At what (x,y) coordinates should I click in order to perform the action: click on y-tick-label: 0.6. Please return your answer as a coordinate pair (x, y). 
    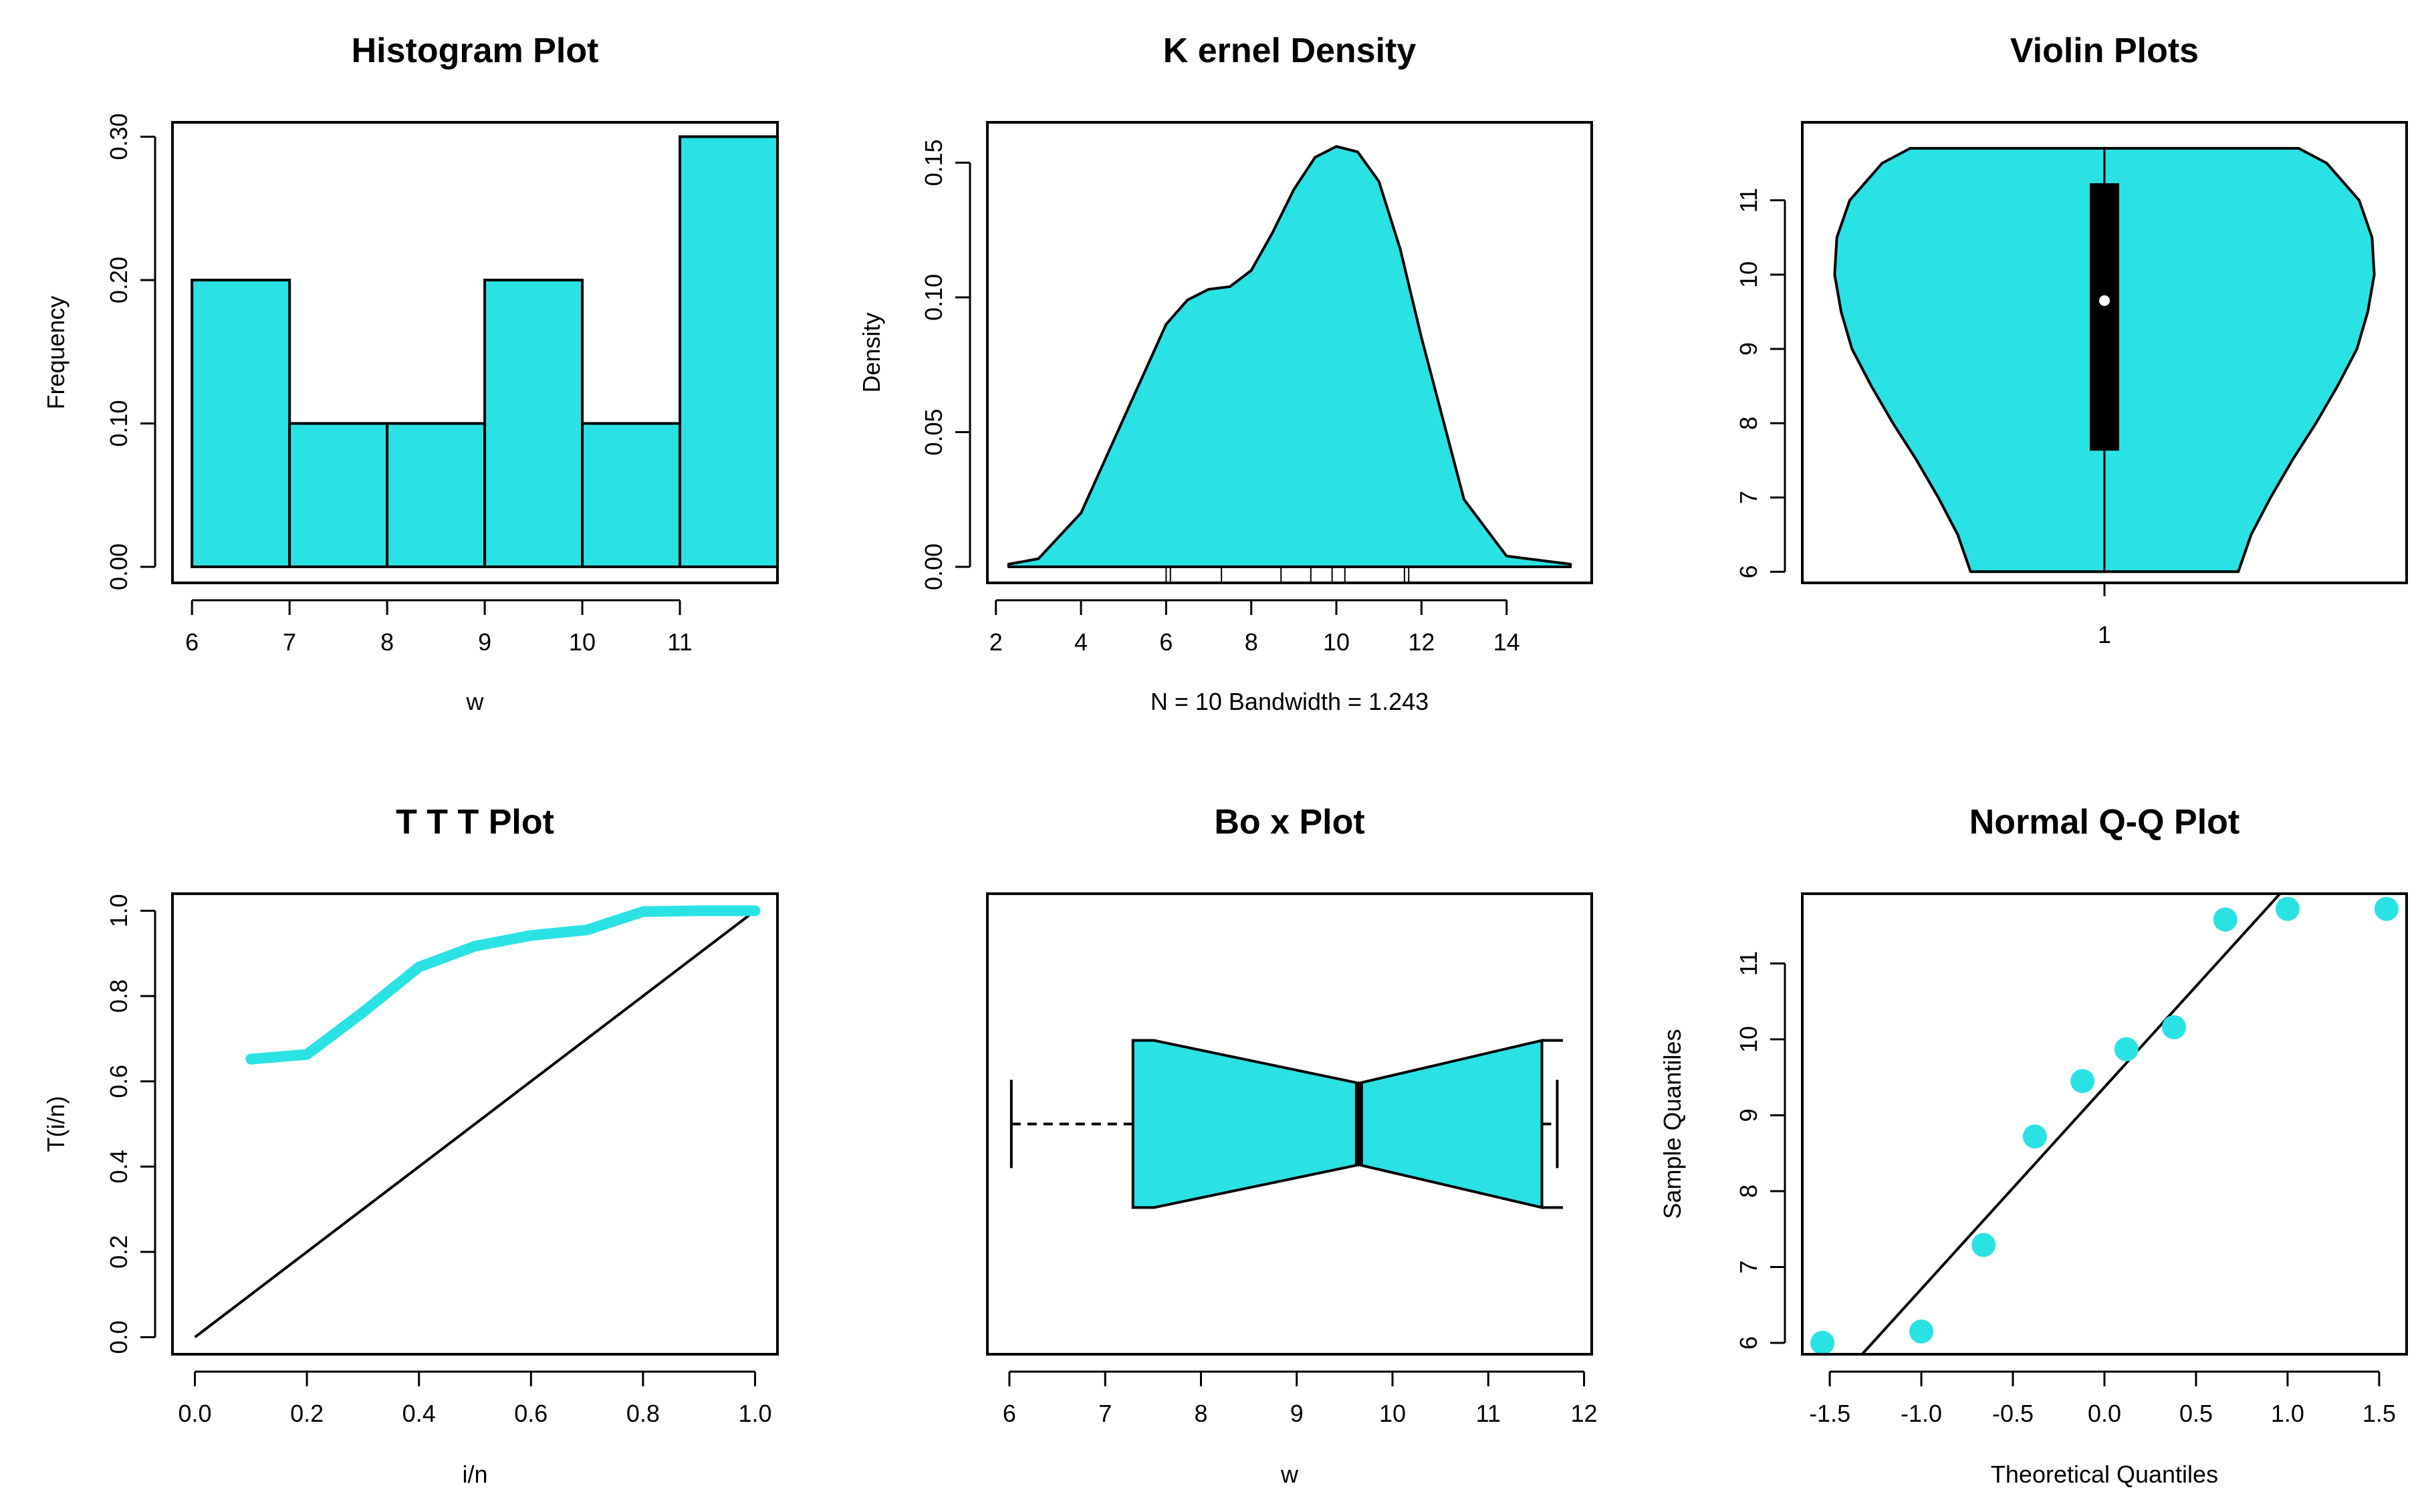
    Looking at the image, I should click on (119, 1081).